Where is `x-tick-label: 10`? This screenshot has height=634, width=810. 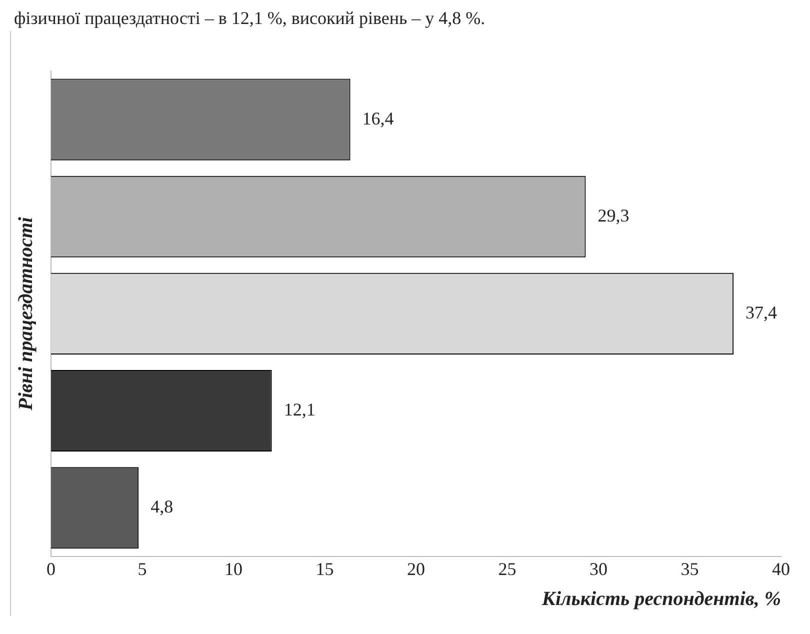 x-tick-label: 10 is located at coordinates (233, 568).